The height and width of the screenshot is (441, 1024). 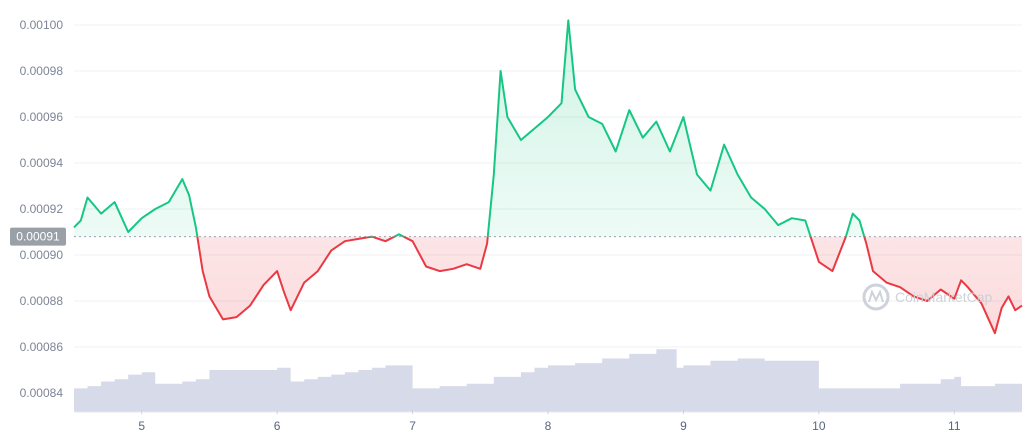 I want to click on volume-area, so click(x=548, y=380).